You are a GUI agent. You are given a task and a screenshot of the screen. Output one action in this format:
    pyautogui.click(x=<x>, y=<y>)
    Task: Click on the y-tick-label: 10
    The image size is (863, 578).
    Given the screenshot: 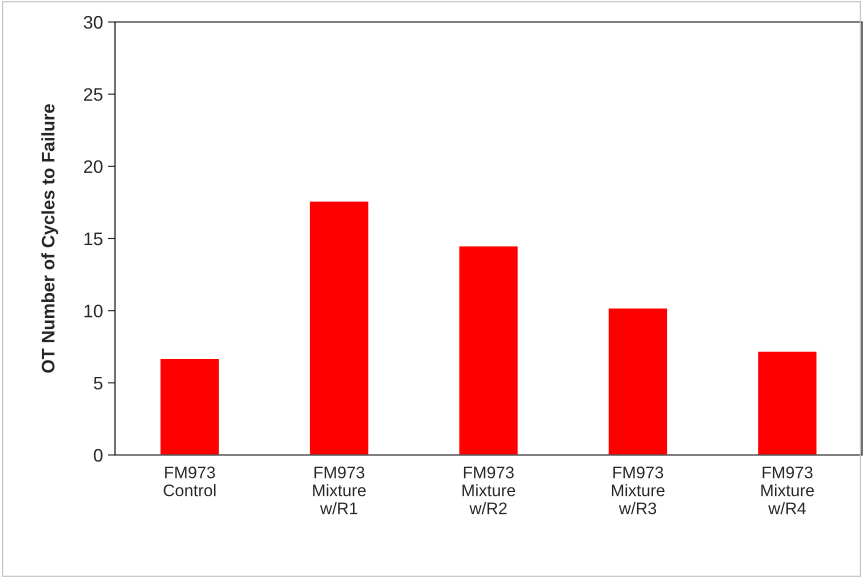 What is the action you would take?
    pyautogui.click(x=93, y=311)
    